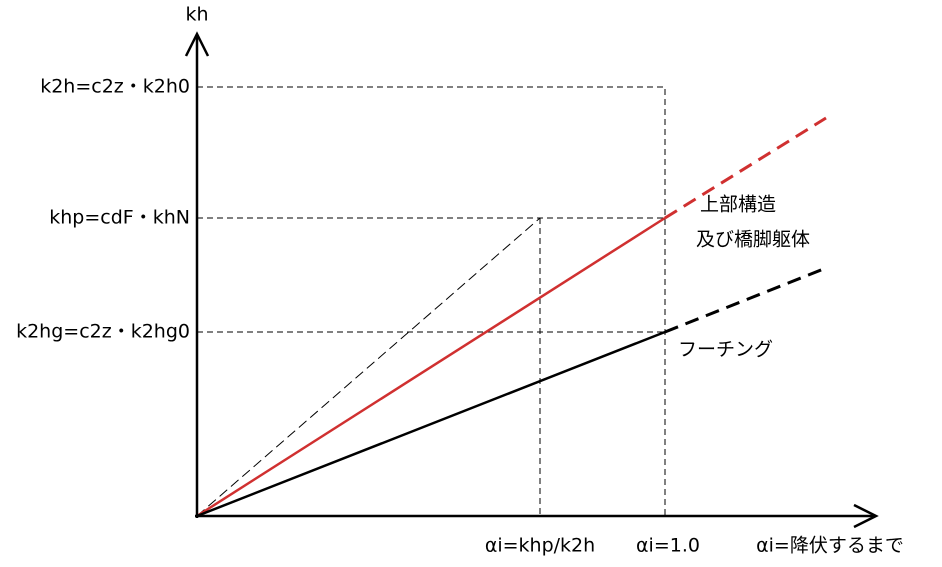 The height and width of the screenshot is (567, 942). Describe the element at coordinates (738, 205) in the screenshot. I see `line-label: 上部構造` at that location.